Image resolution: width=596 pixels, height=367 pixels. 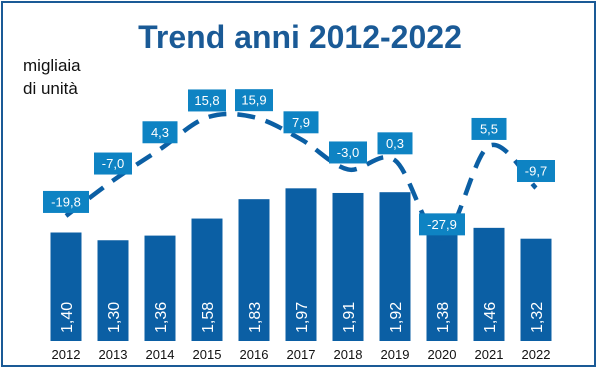 I want to click on x-tick-label: 2018, so click(x=348, y=354).